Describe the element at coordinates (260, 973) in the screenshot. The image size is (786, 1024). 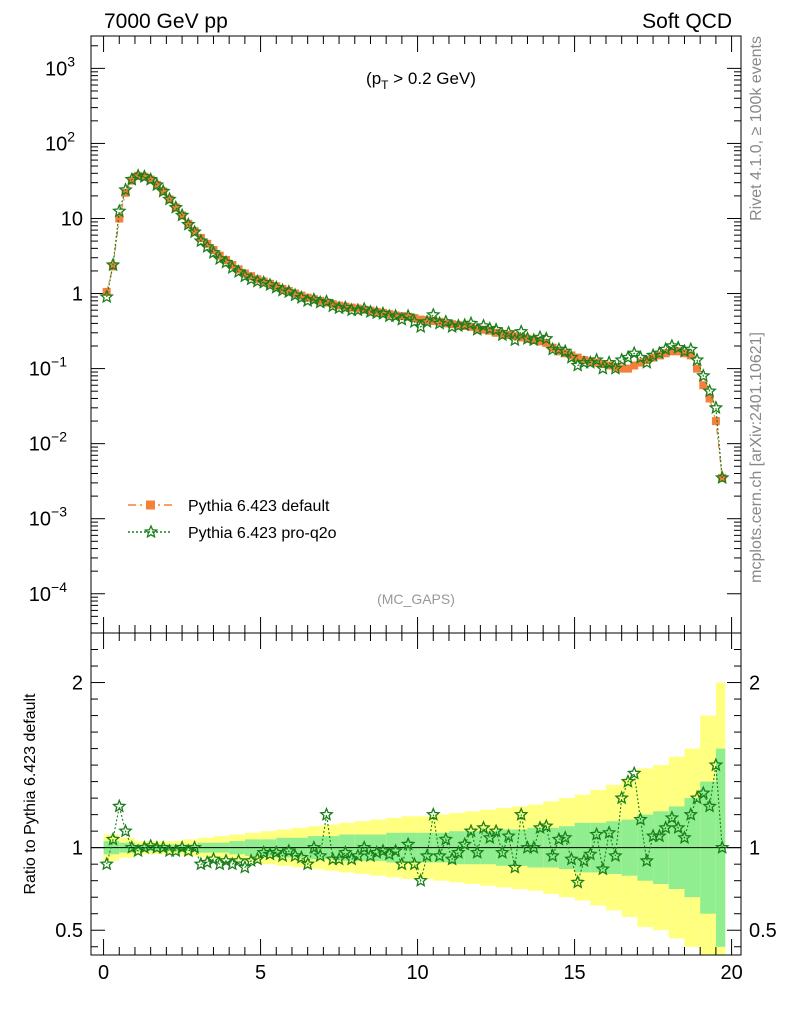
I see `x-tick-label: 5` at that location.